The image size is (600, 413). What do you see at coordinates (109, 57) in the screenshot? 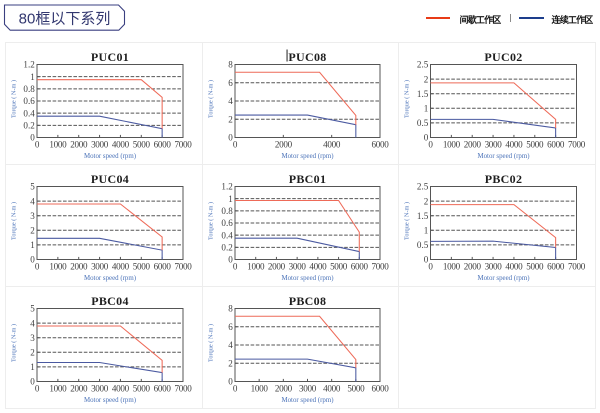
I see `svg-text: PUC01` at bounding box center [109, 57].